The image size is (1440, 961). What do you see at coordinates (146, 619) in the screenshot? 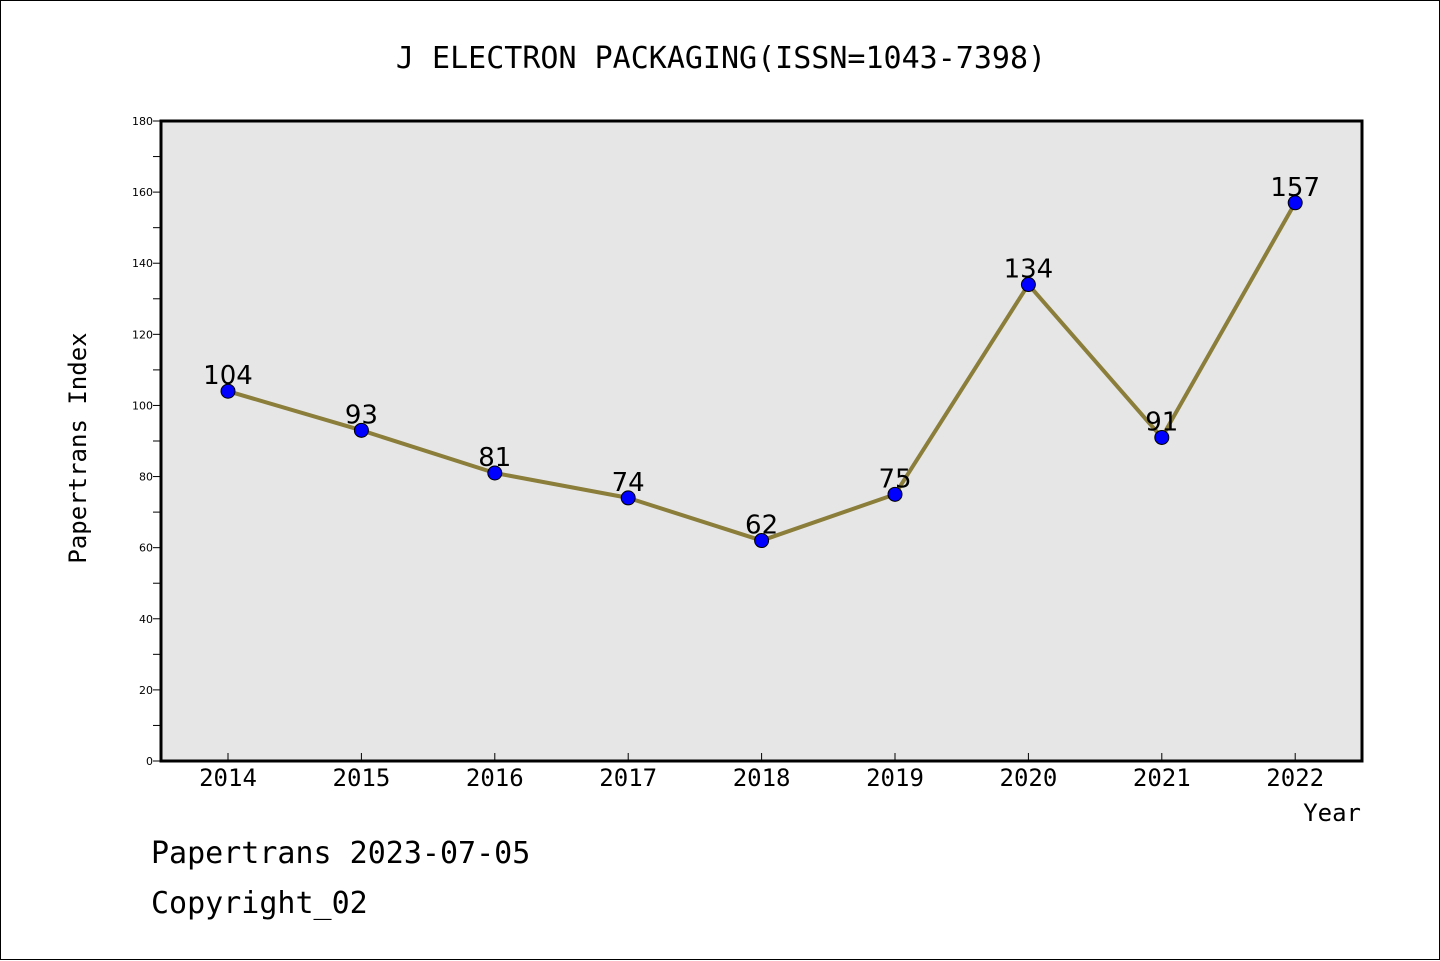
I see `y-tick-label: 40` at bounding box center [146, 619].